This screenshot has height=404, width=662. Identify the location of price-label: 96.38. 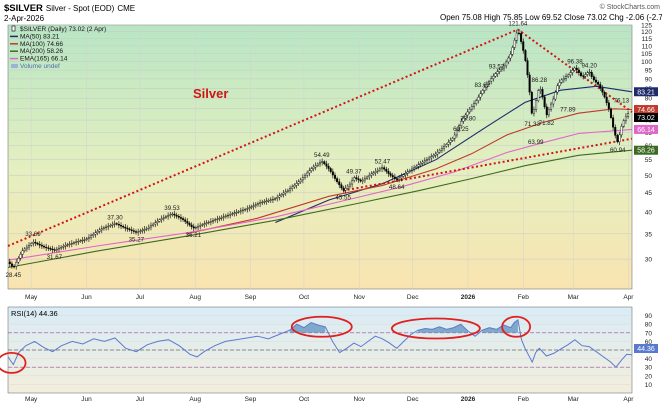
(575, 62).